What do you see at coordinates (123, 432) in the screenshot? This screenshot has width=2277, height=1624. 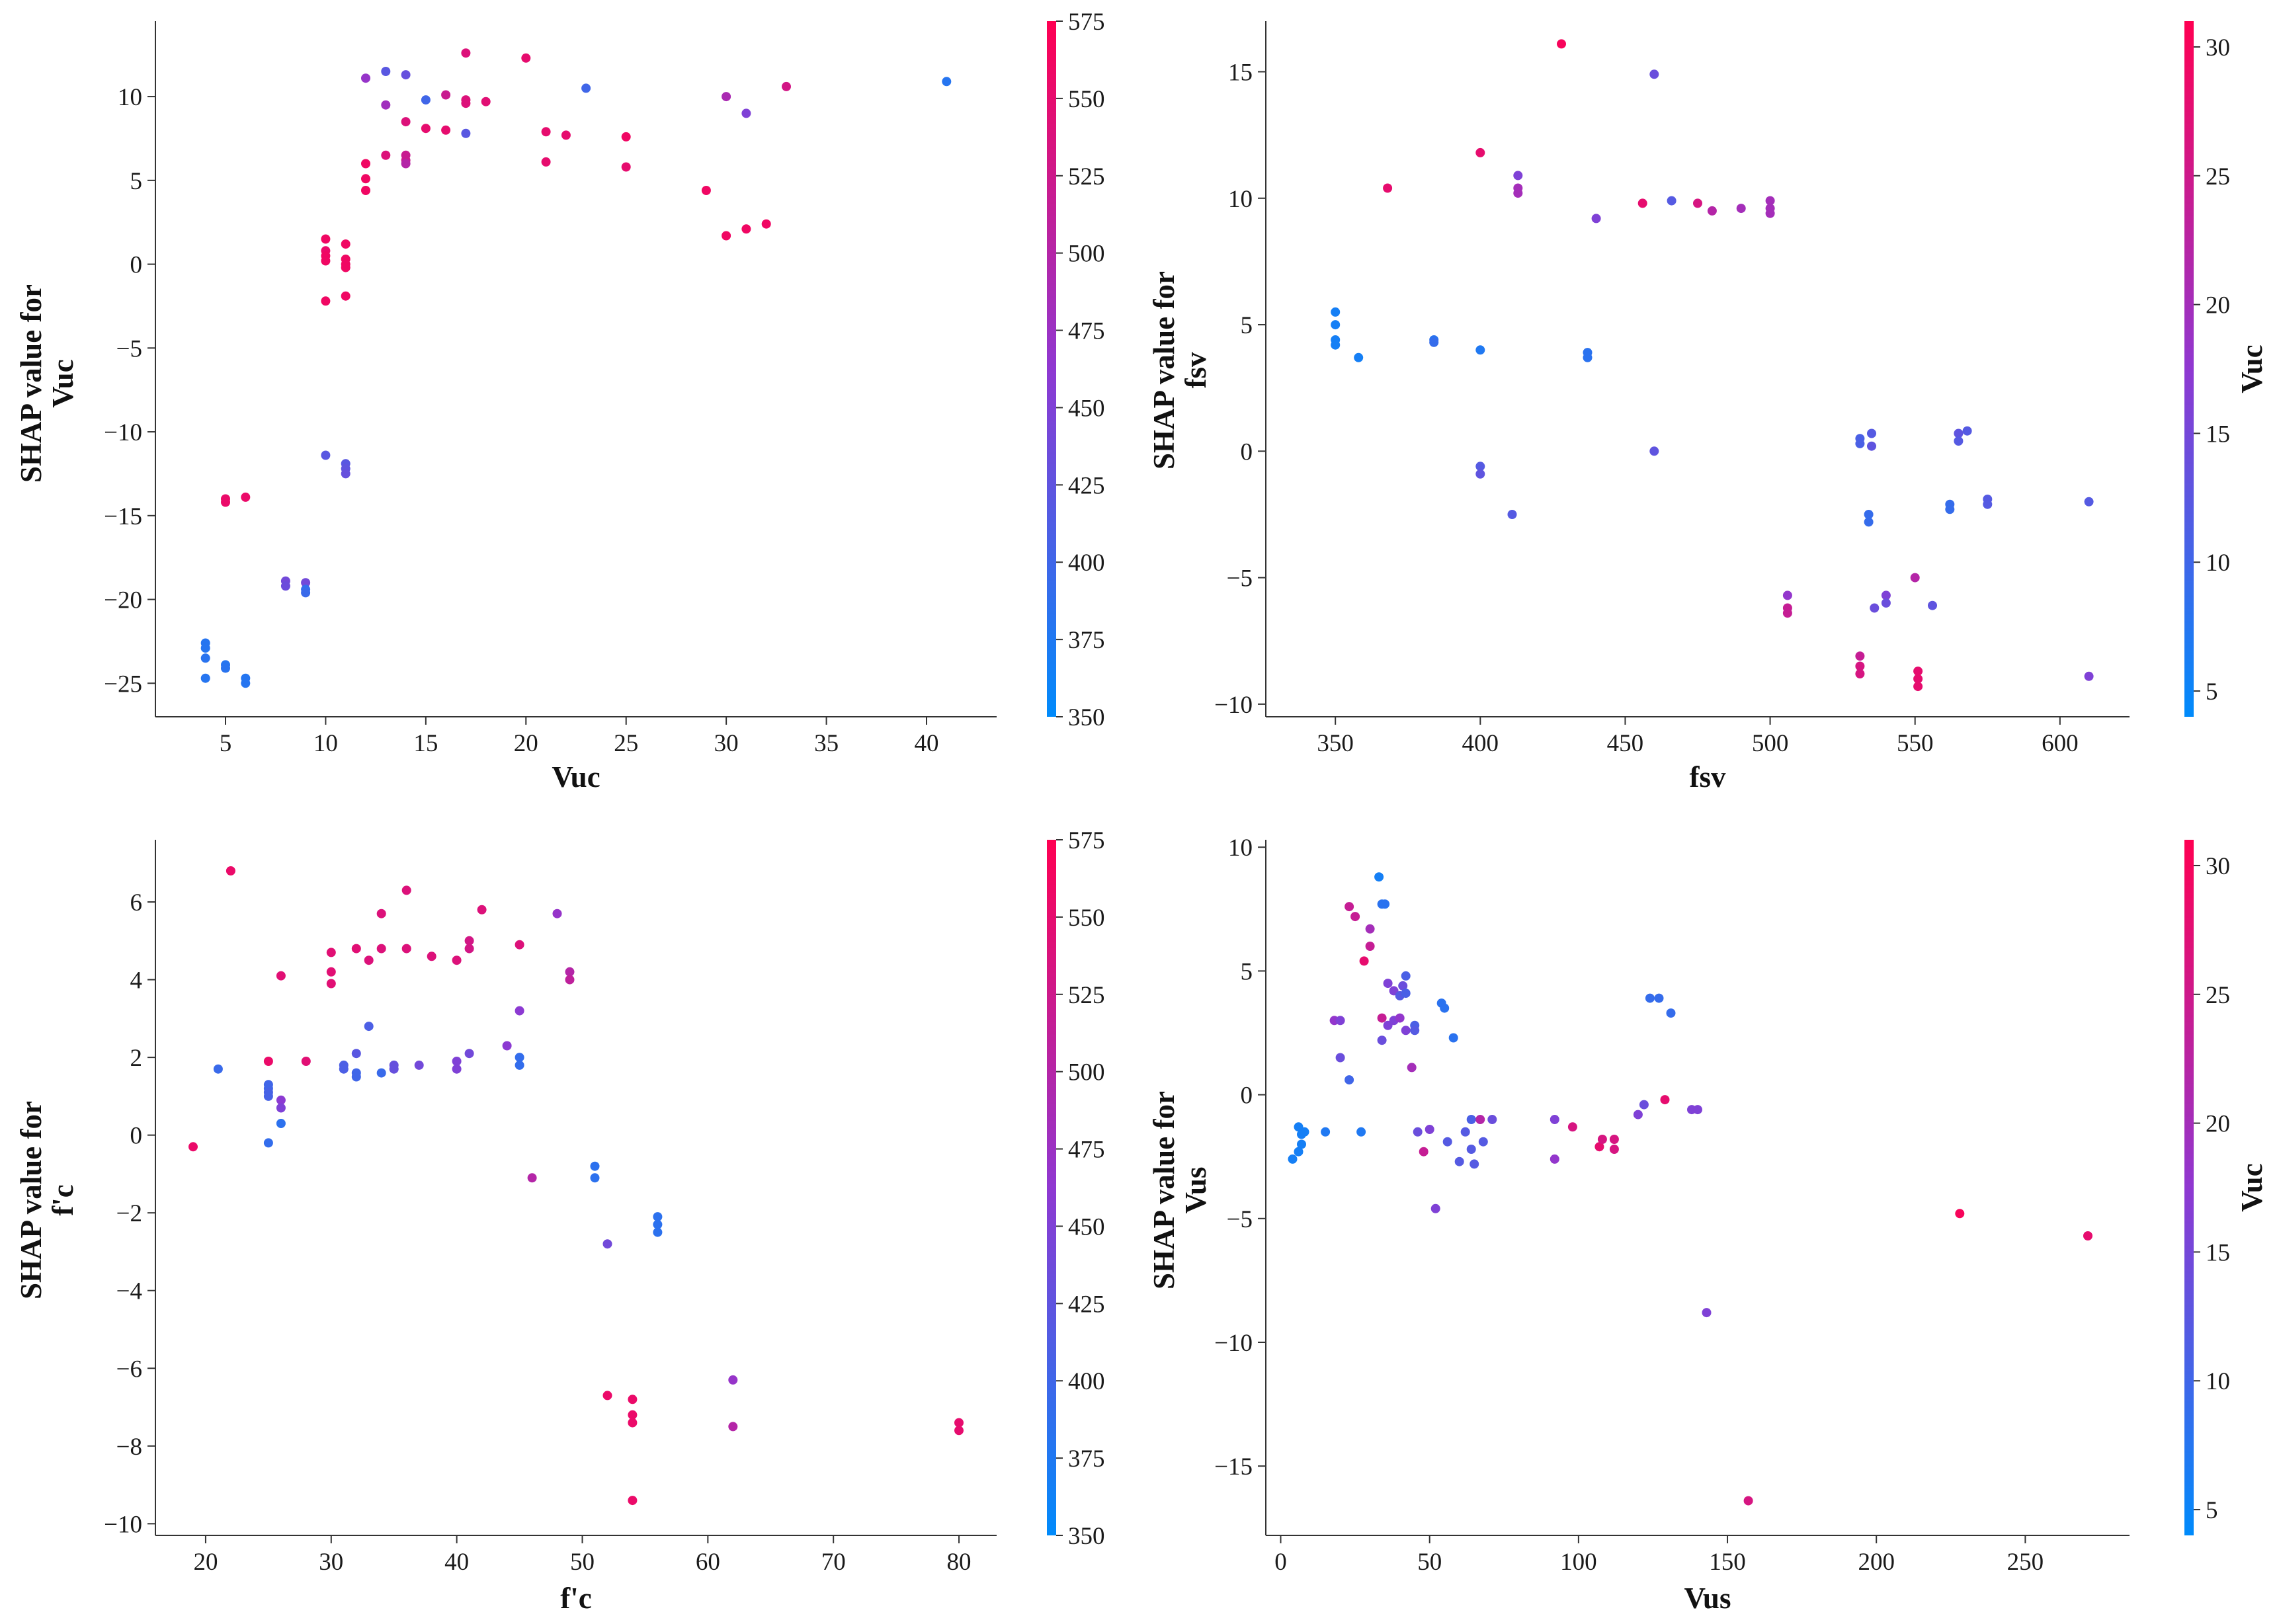 I see `vuc-y-tick-label: −10` at bounding box center [123, 432].